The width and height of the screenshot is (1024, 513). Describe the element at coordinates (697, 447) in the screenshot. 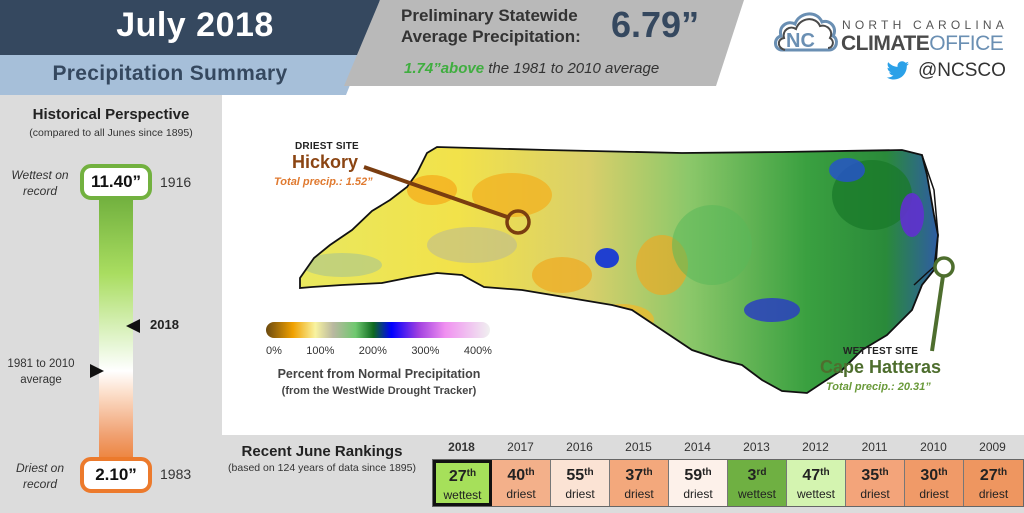

I see `ranking-year-header: 2014` at that location.